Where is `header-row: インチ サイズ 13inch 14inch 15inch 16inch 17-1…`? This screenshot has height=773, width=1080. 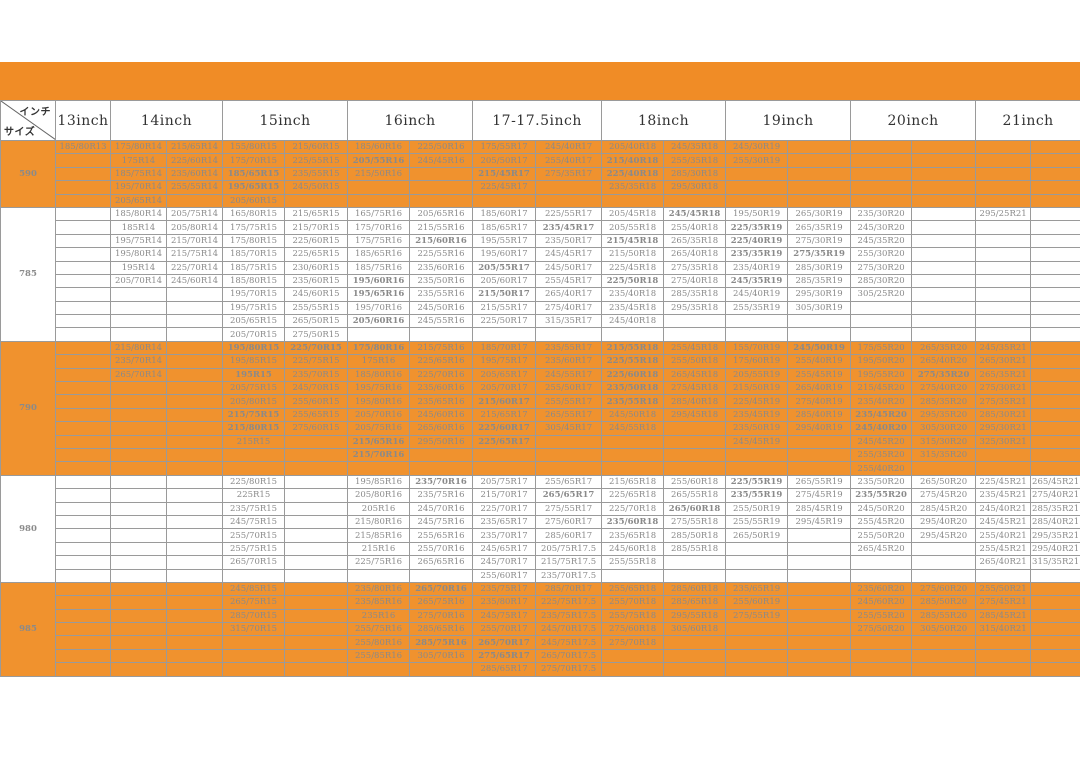
header-row: インチ サイズ 13inch 14inch 15inch 16inch 17-1… is located at coordinates (540, 120).